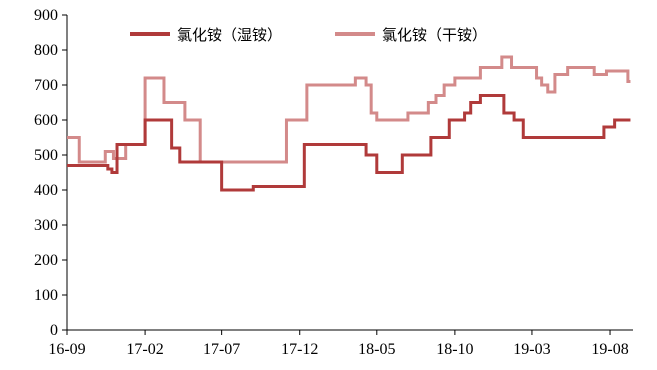  What do you see at coordinates (46, 225) in the screenshot?
I see `y-tick-label: 300` at bounding box center [46, 225].